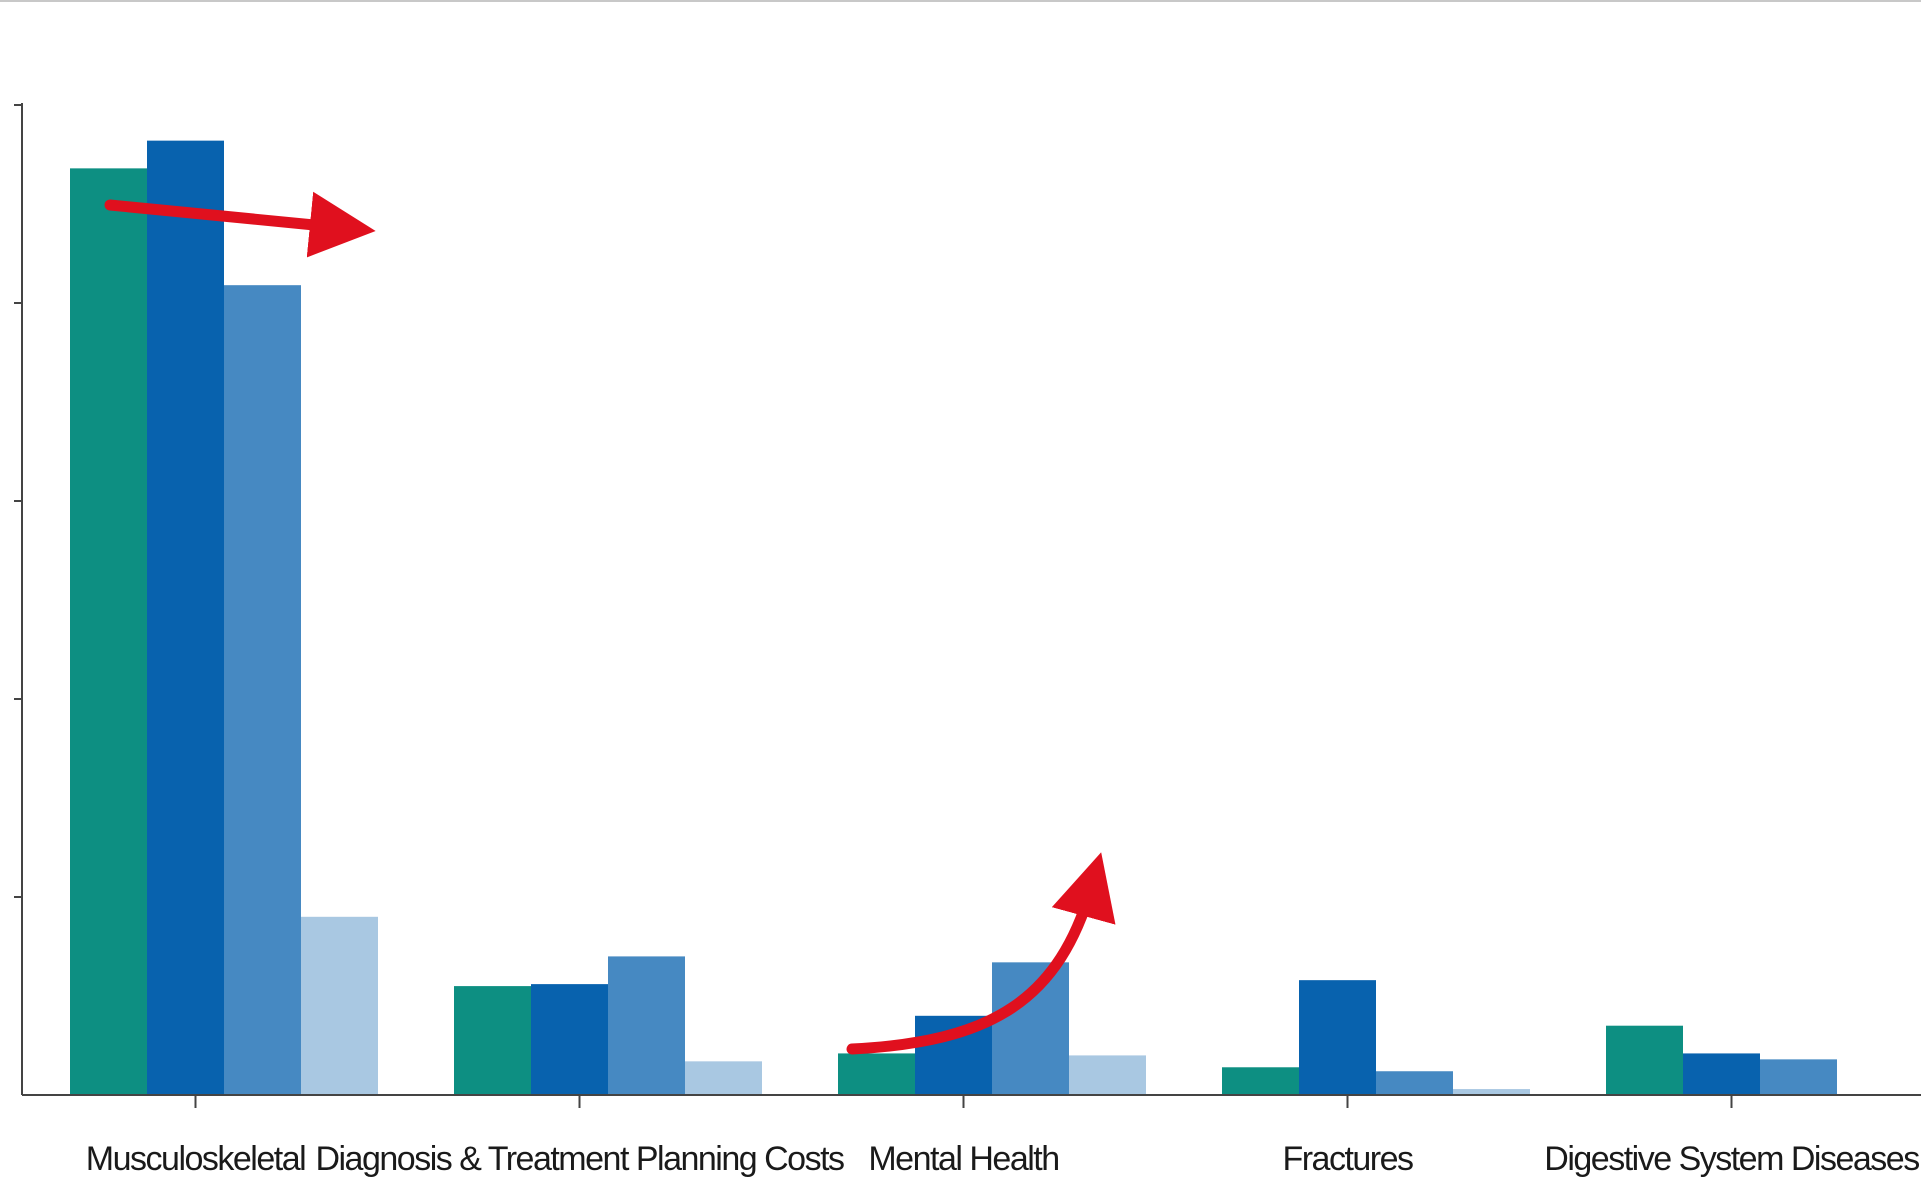 Image resolution: width=1921 pixels, height=1184 pixels. I want to click on category-label-3: Fractures, so click(1347, 1159).